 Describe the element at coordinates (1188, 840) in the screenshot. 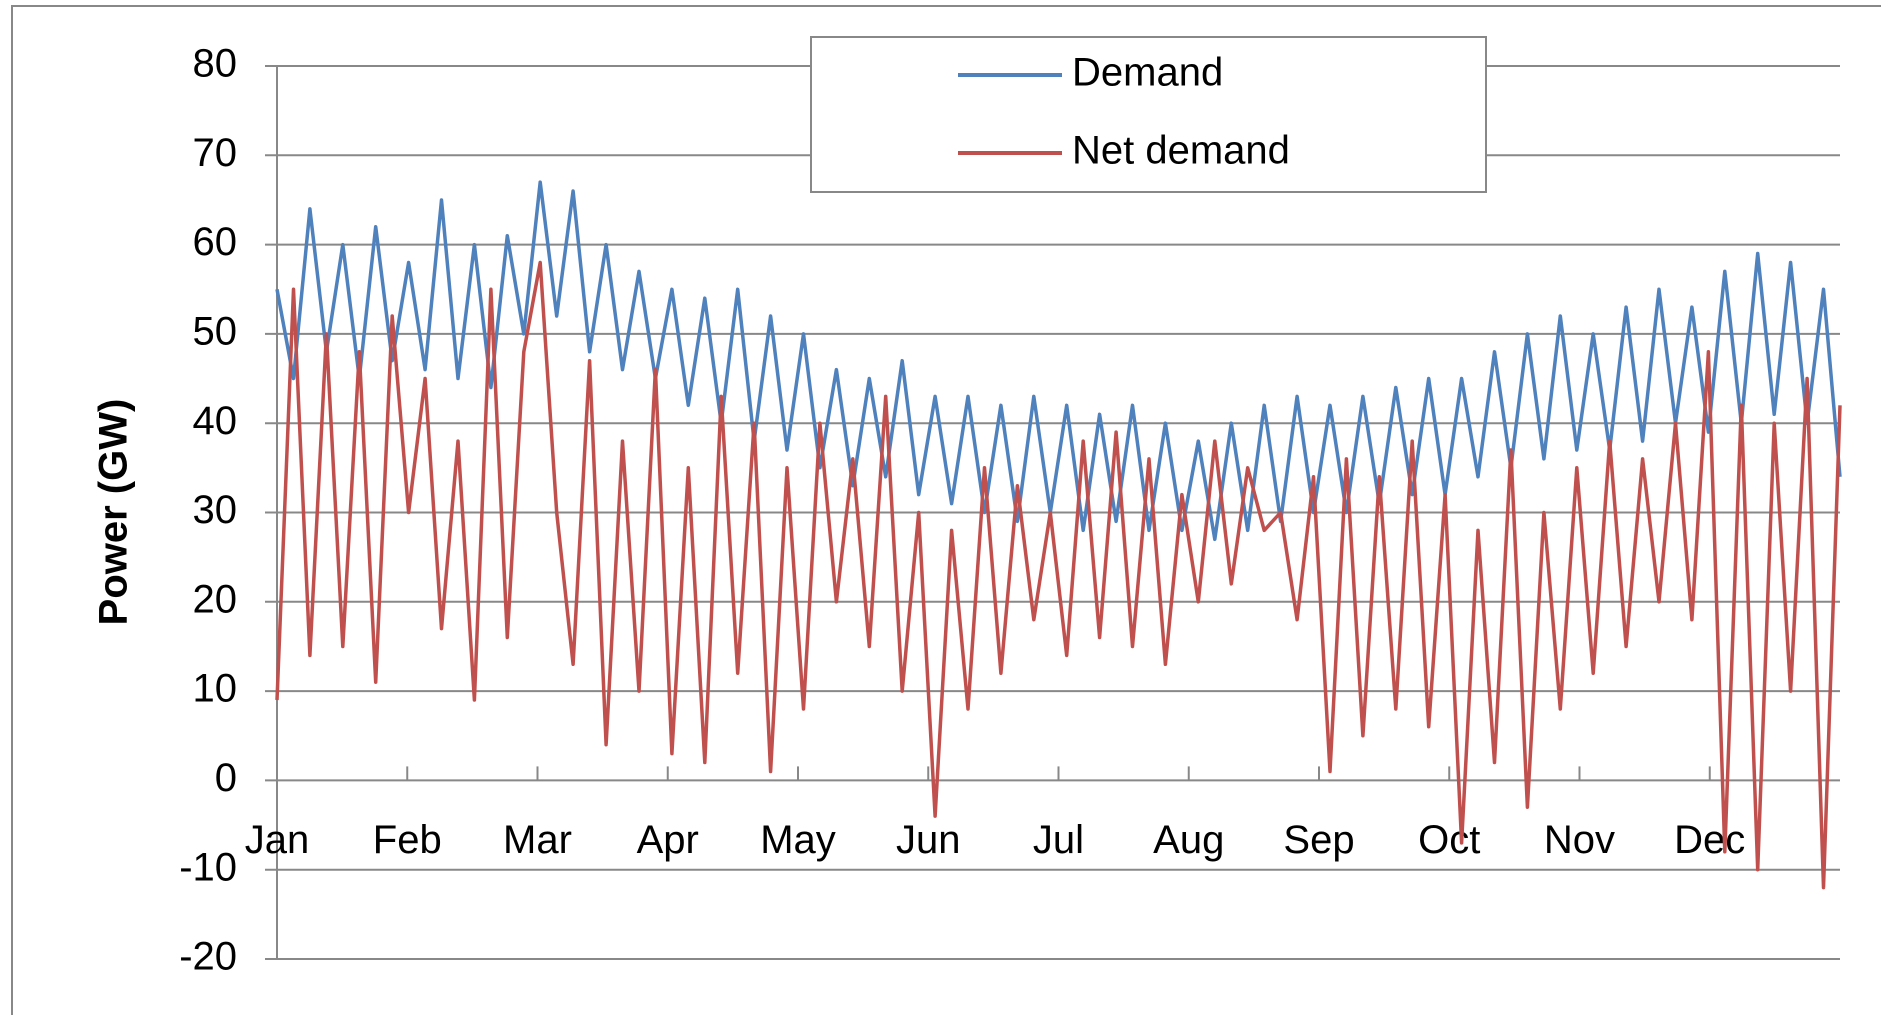

I see `x-tick-label: Aug` at that location.